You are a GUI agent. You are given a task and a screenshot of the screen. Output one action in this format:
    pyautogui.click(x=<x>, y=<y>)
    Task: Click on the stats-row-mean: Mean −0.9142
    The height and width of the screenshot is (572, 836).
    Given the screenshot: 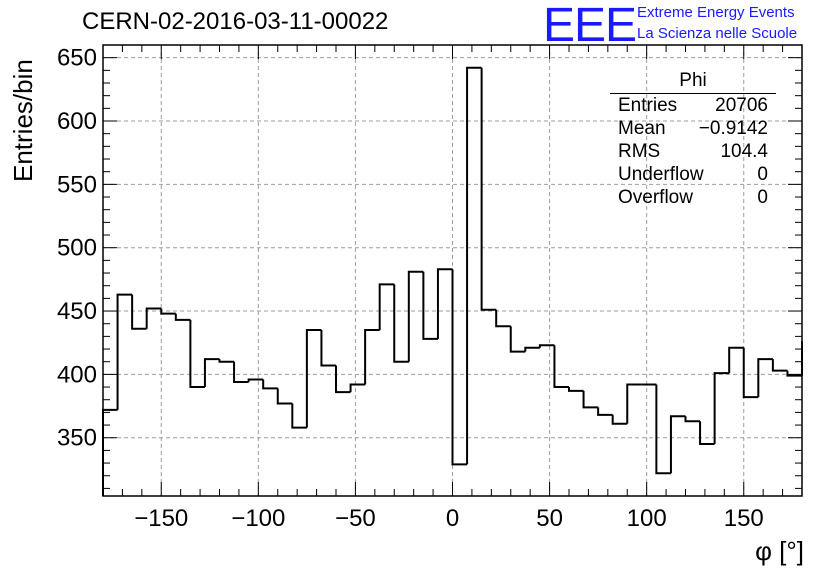 What is the action you would take?
    pyautogui.click(x=693, y=128)
    